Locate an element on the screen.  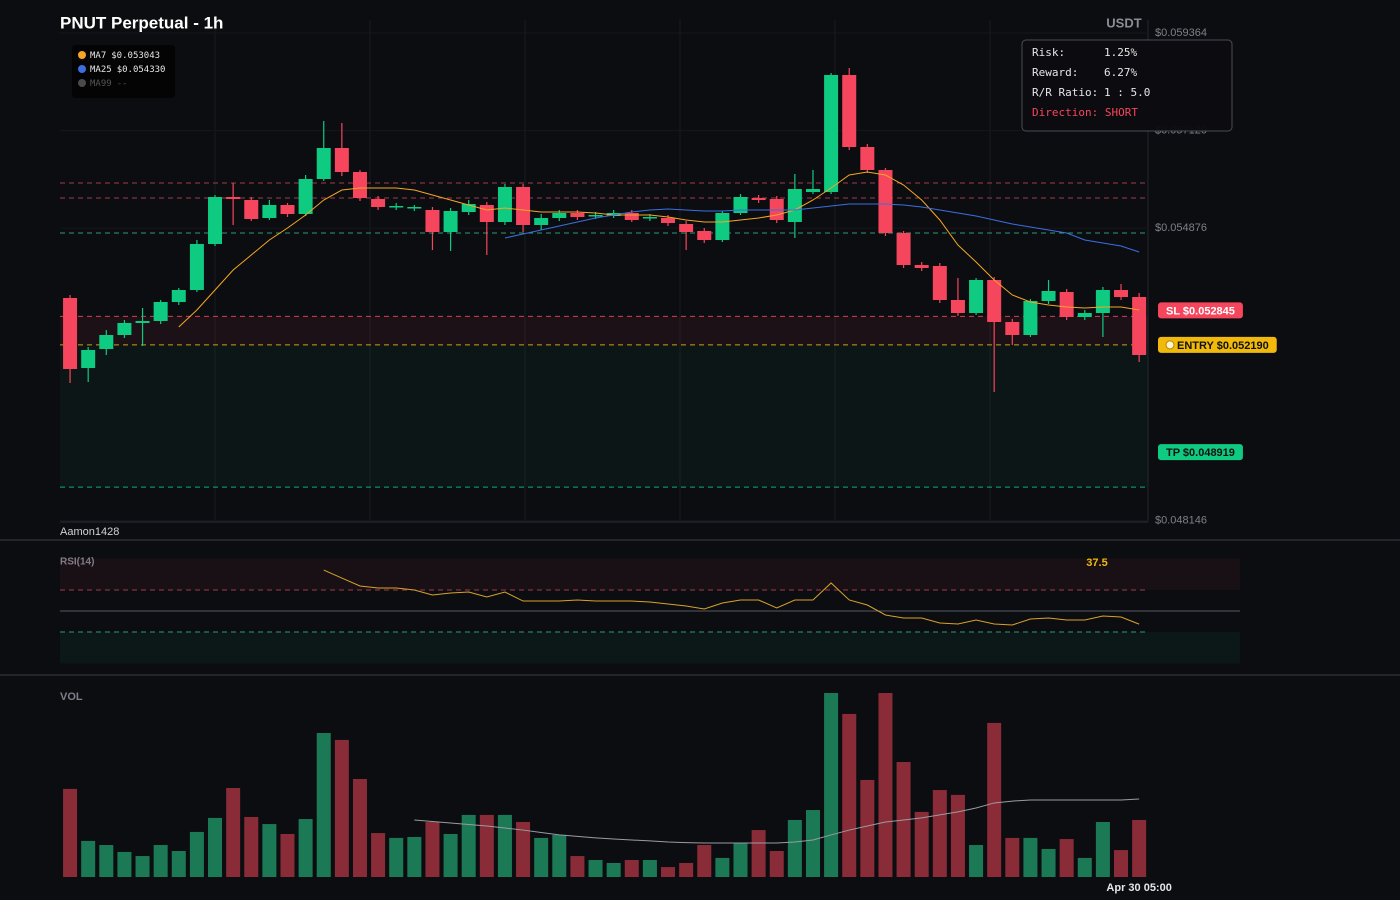
price-tag-label: TP $0.048919 is located at coordinates (1200, 453).